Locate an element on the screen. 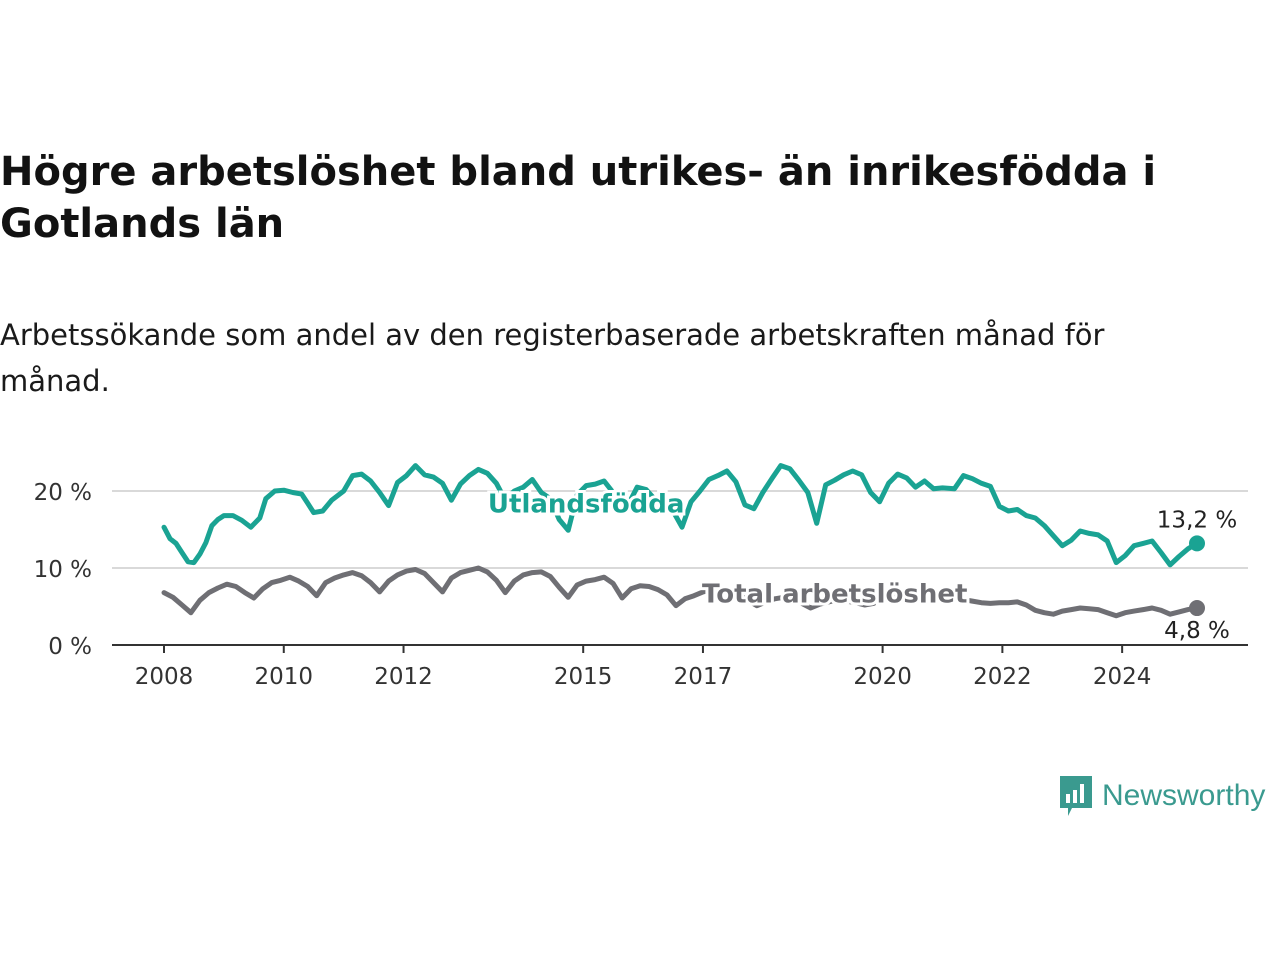 Image resolution: width=1280 pixels, height=960 pixels. y-tick-label: 10 % is located at coordinates (63, 570).